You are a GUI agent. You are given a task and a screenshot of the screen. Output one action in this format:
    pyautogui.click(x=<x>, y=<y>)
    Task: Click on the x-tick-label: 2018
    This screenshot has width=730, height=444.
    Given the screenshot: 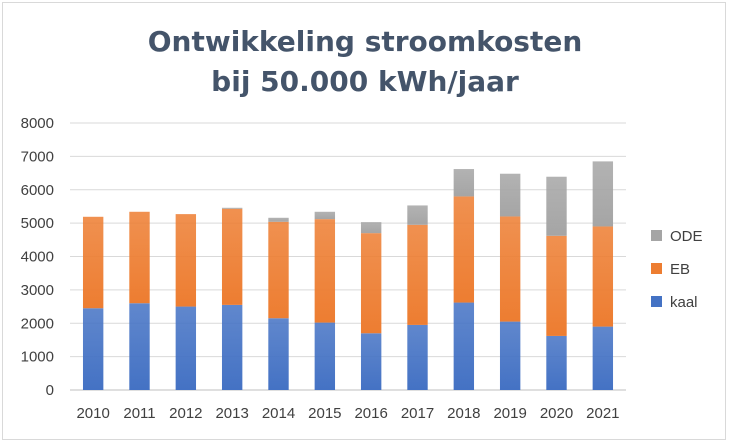 What is the action you would take?
    pyautogui.click(x=463, y=413)
    